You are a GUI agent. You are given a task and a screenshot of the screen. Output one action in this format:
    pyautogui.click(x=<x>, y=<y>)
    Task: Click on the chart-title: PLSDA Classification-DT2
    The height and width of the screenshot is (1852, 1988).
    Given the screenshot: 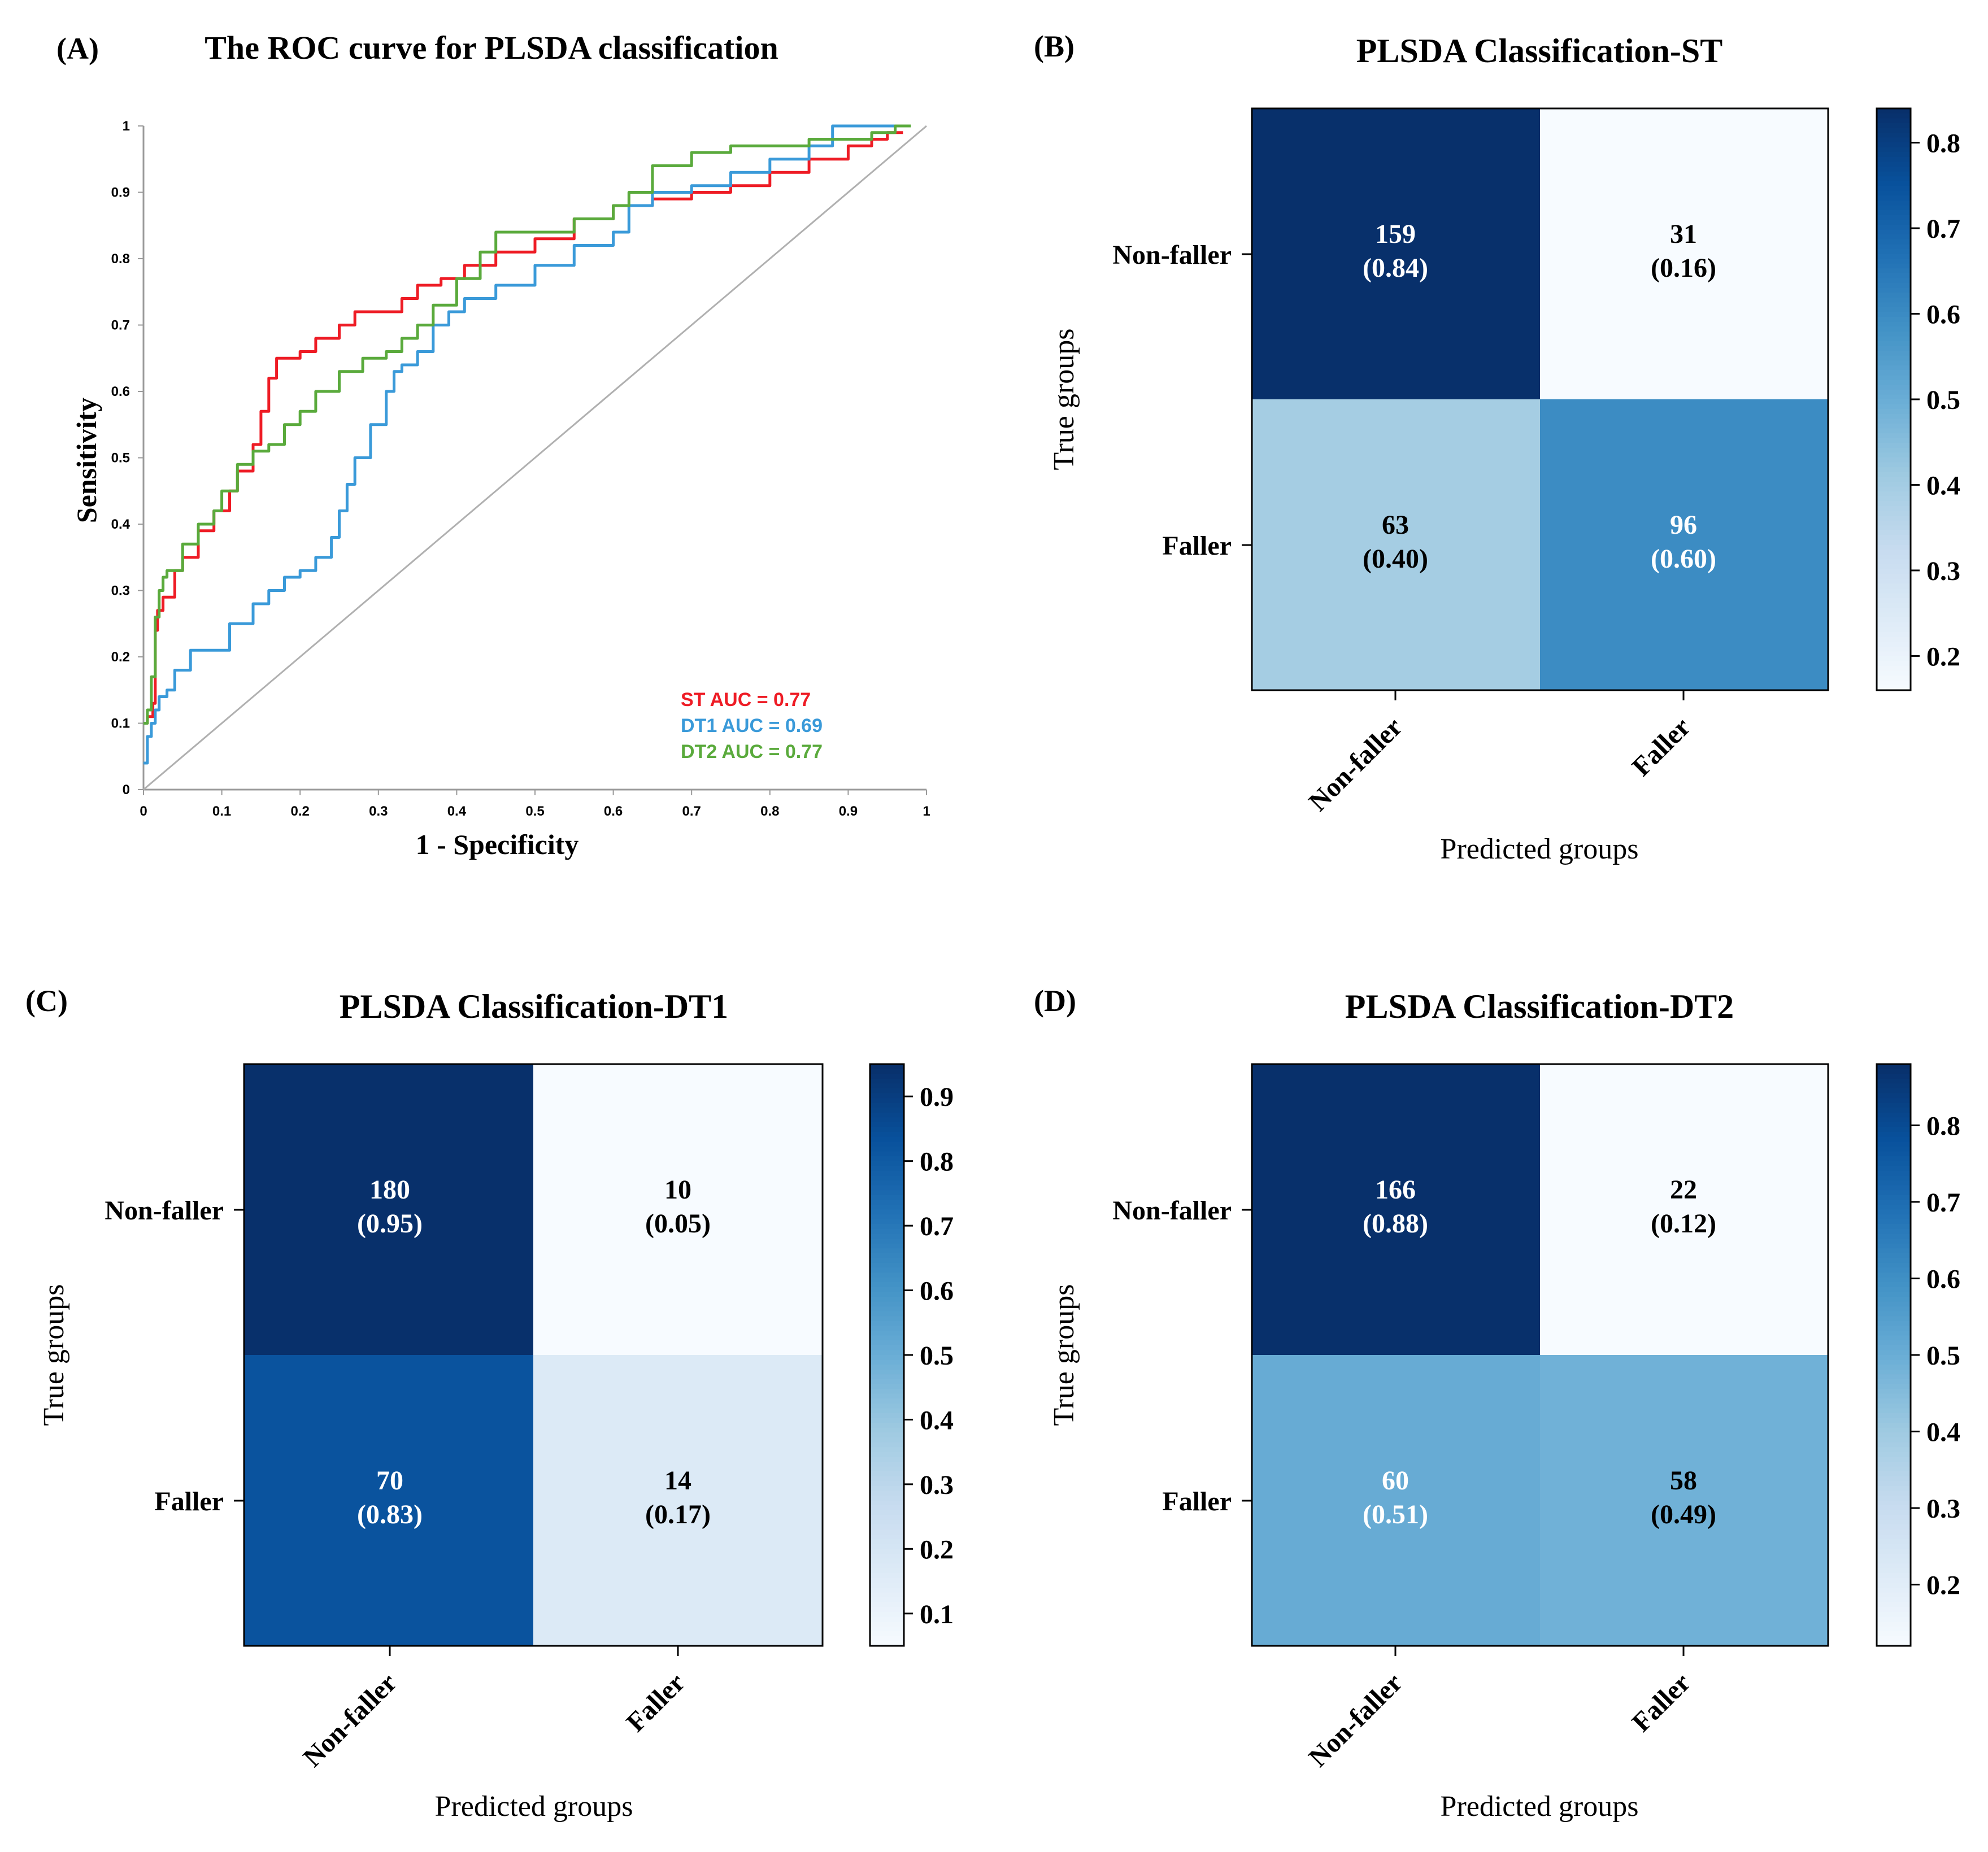 What is the action you would take?
    pyautogui.click(x=1539, y=1006)
    